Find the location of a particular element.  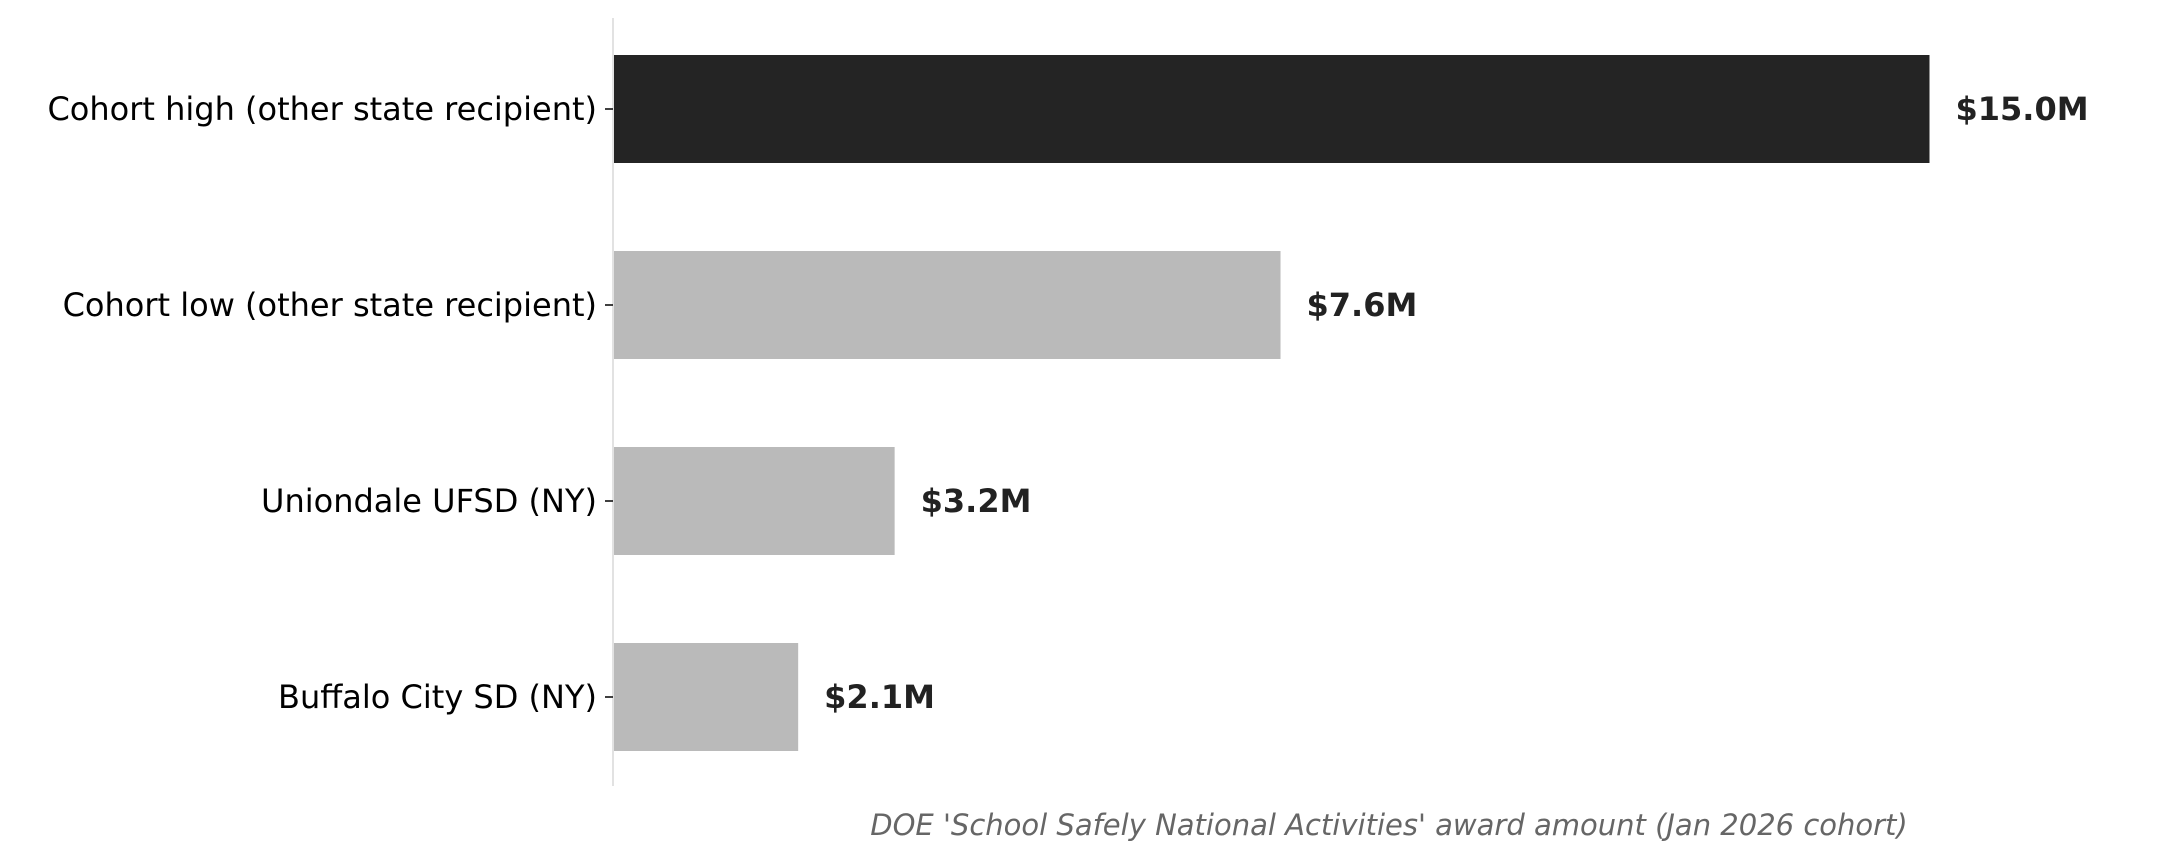

value-label: $2.1M is located at coordinates (879, 697).